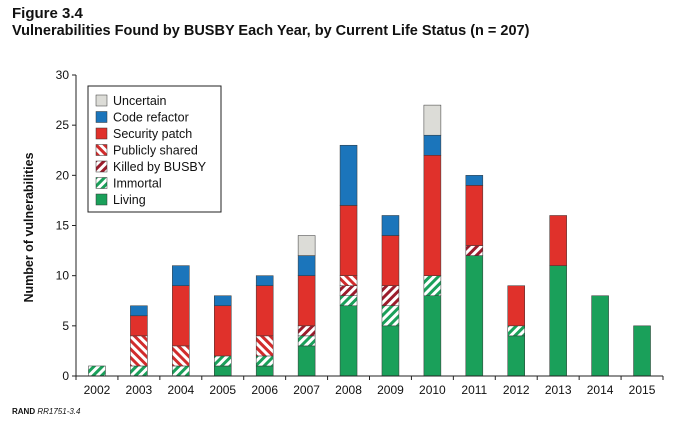 The height and width of the screenshot is (424, 700). What do you see at coordinates (63, 75) in the screenshot?
I see `y-tick-label-30: 30` at bounding box center [63, 75].